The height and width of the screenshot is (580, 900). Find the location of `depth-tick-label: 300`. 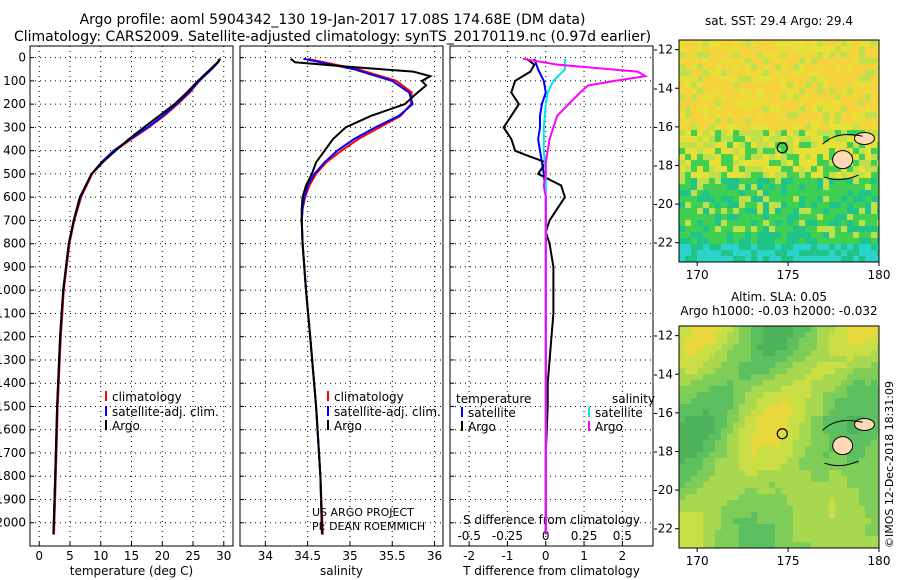

depth-tick-label: 300 is located at coordinates (14, 127).